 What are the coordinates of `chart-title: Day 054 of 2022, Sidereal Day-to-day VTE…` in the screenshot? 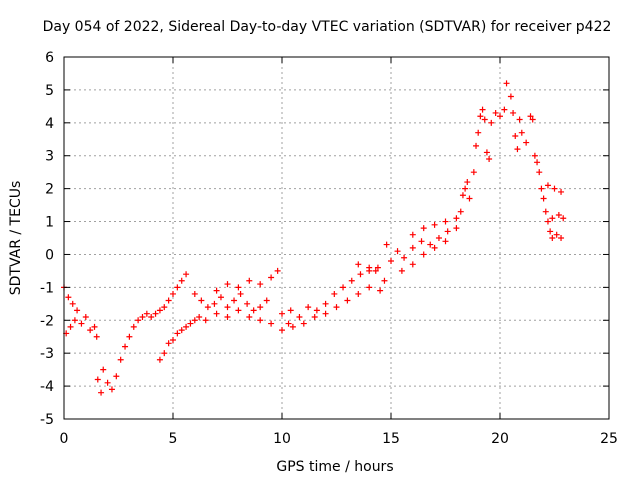 It's located at (327, 27).